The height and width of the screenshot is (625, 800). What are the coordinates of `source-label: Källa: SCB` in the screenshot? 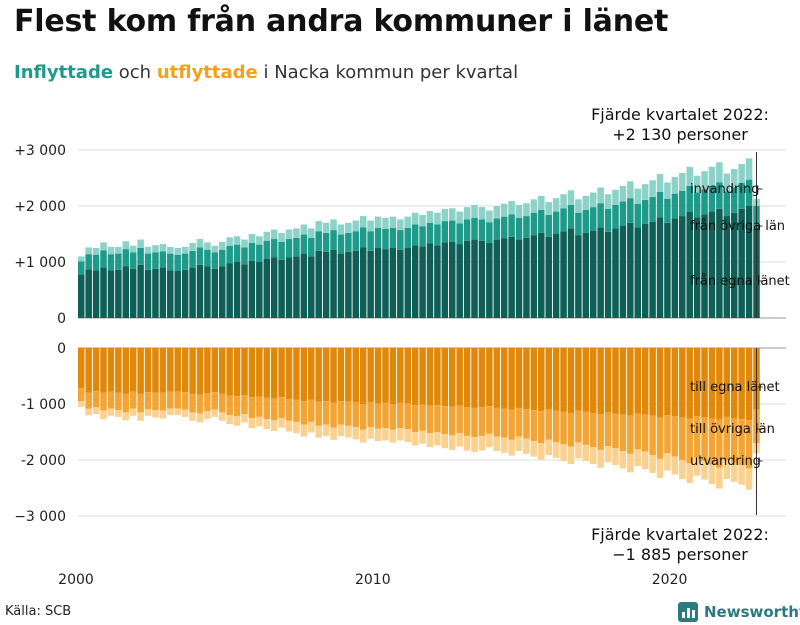 It's located at (38, 611).